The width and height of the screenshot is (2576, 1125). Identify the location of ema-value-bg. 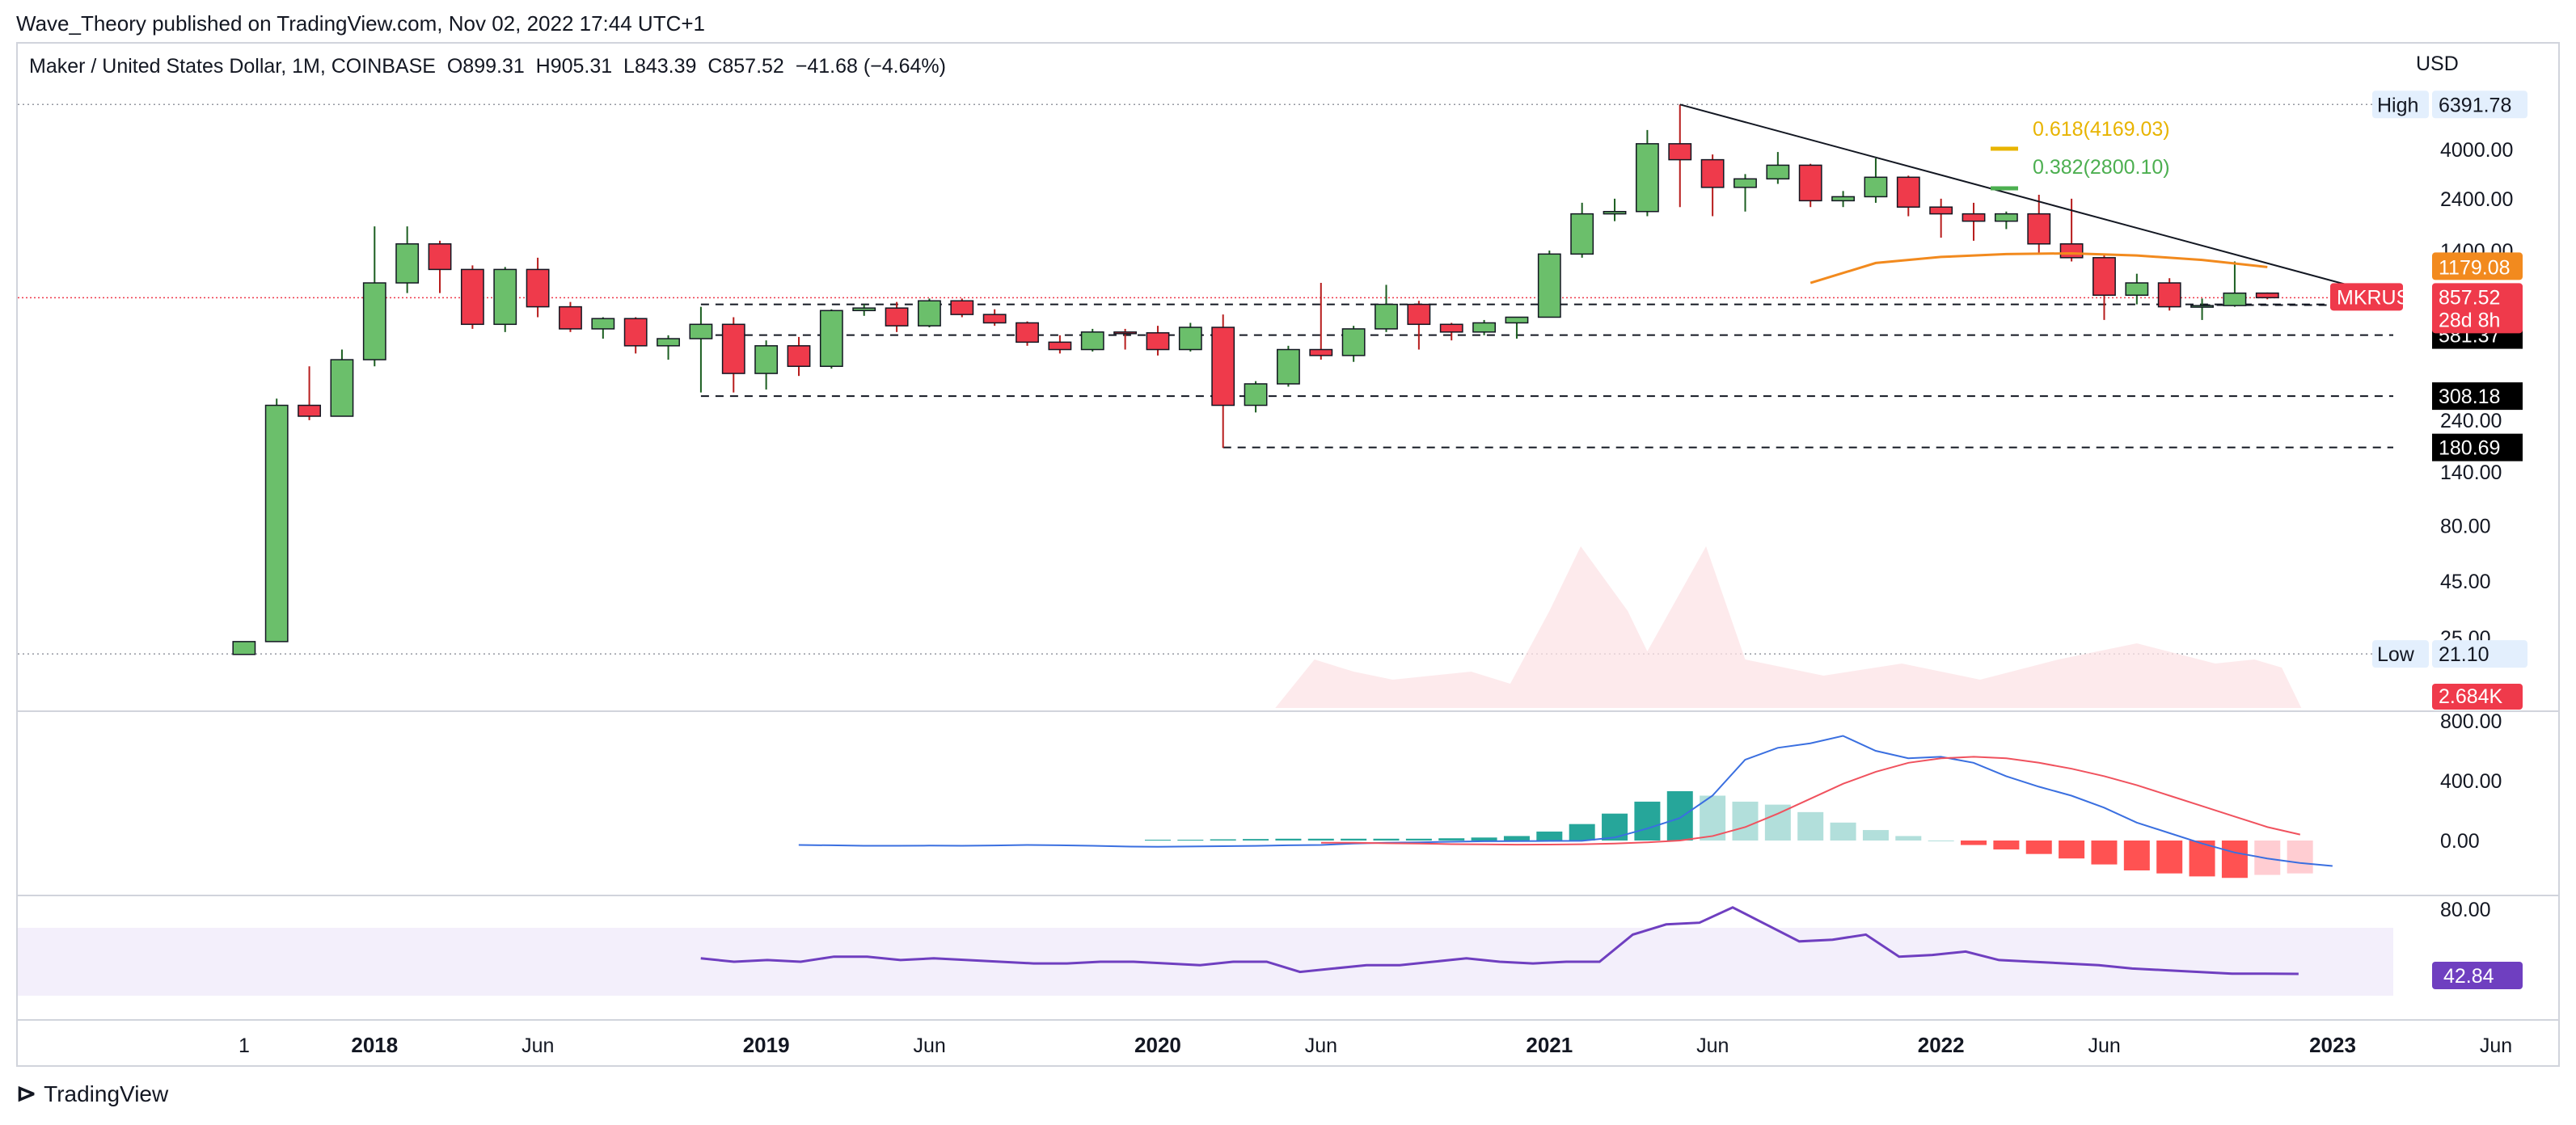
(2477, 266).